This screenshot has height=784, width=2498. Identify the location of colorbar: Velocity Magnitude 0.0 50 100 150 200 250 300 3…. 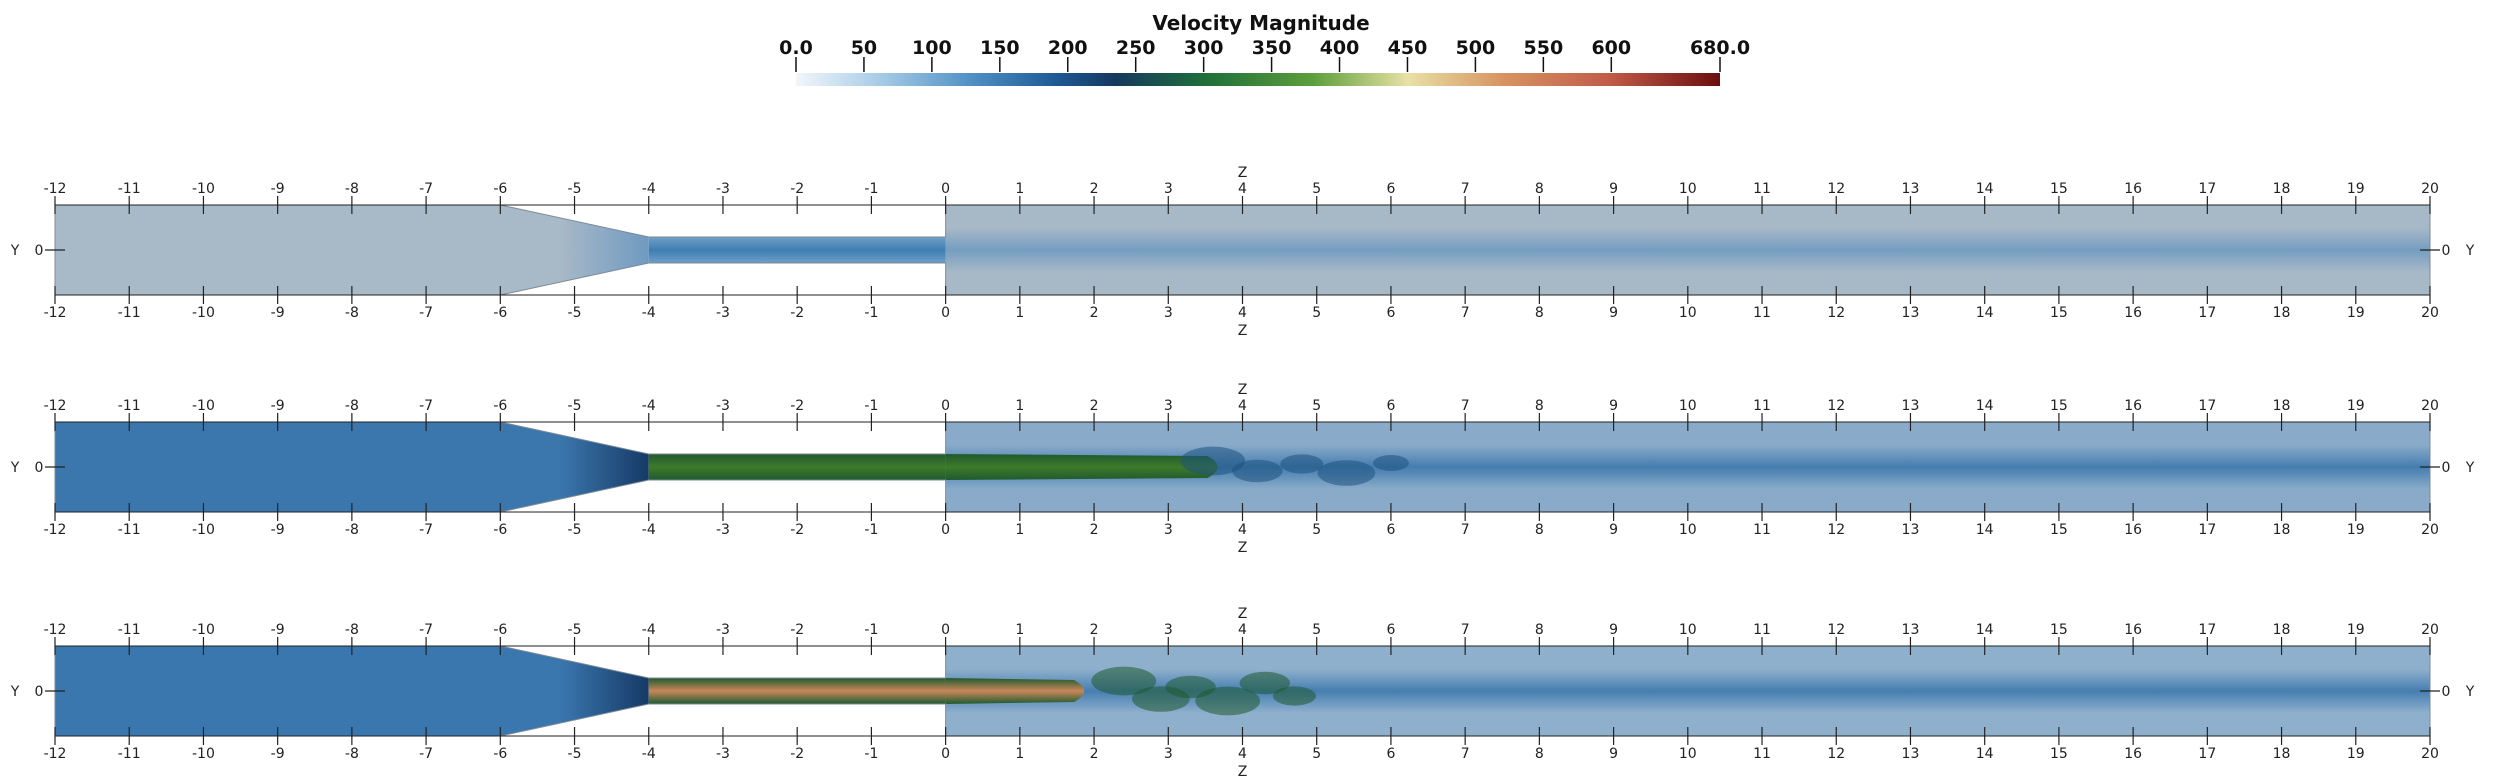
(1264, 48).